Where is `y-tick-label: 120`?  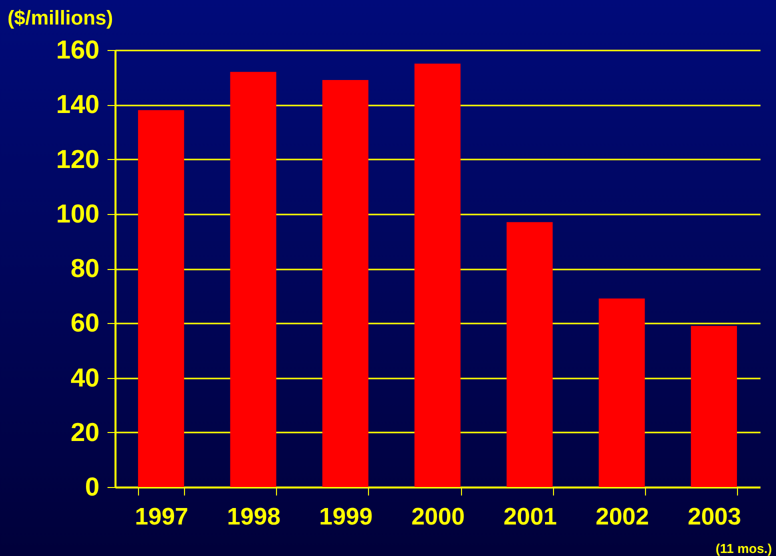 y-tick-label: 120 is located at coordinates (78, 159).